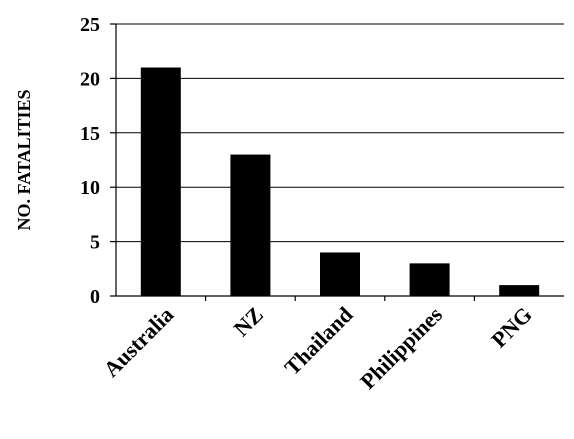  Describe the element at coordinates (250, 225) in the screenshot. I see `bar-nz` at that location.